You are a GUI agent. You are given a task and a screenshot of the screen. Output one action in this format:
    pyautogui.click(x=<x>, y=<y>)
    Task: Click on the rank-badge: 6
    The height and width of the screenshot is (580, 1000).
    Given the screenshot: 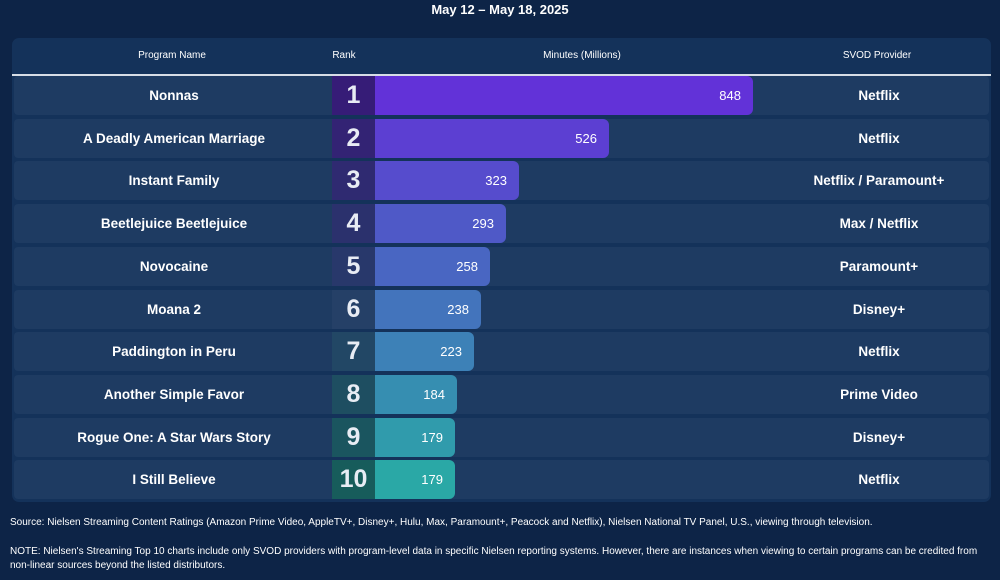 What is the action you would take?
    pyautogui.click(x=353, y=309)
    